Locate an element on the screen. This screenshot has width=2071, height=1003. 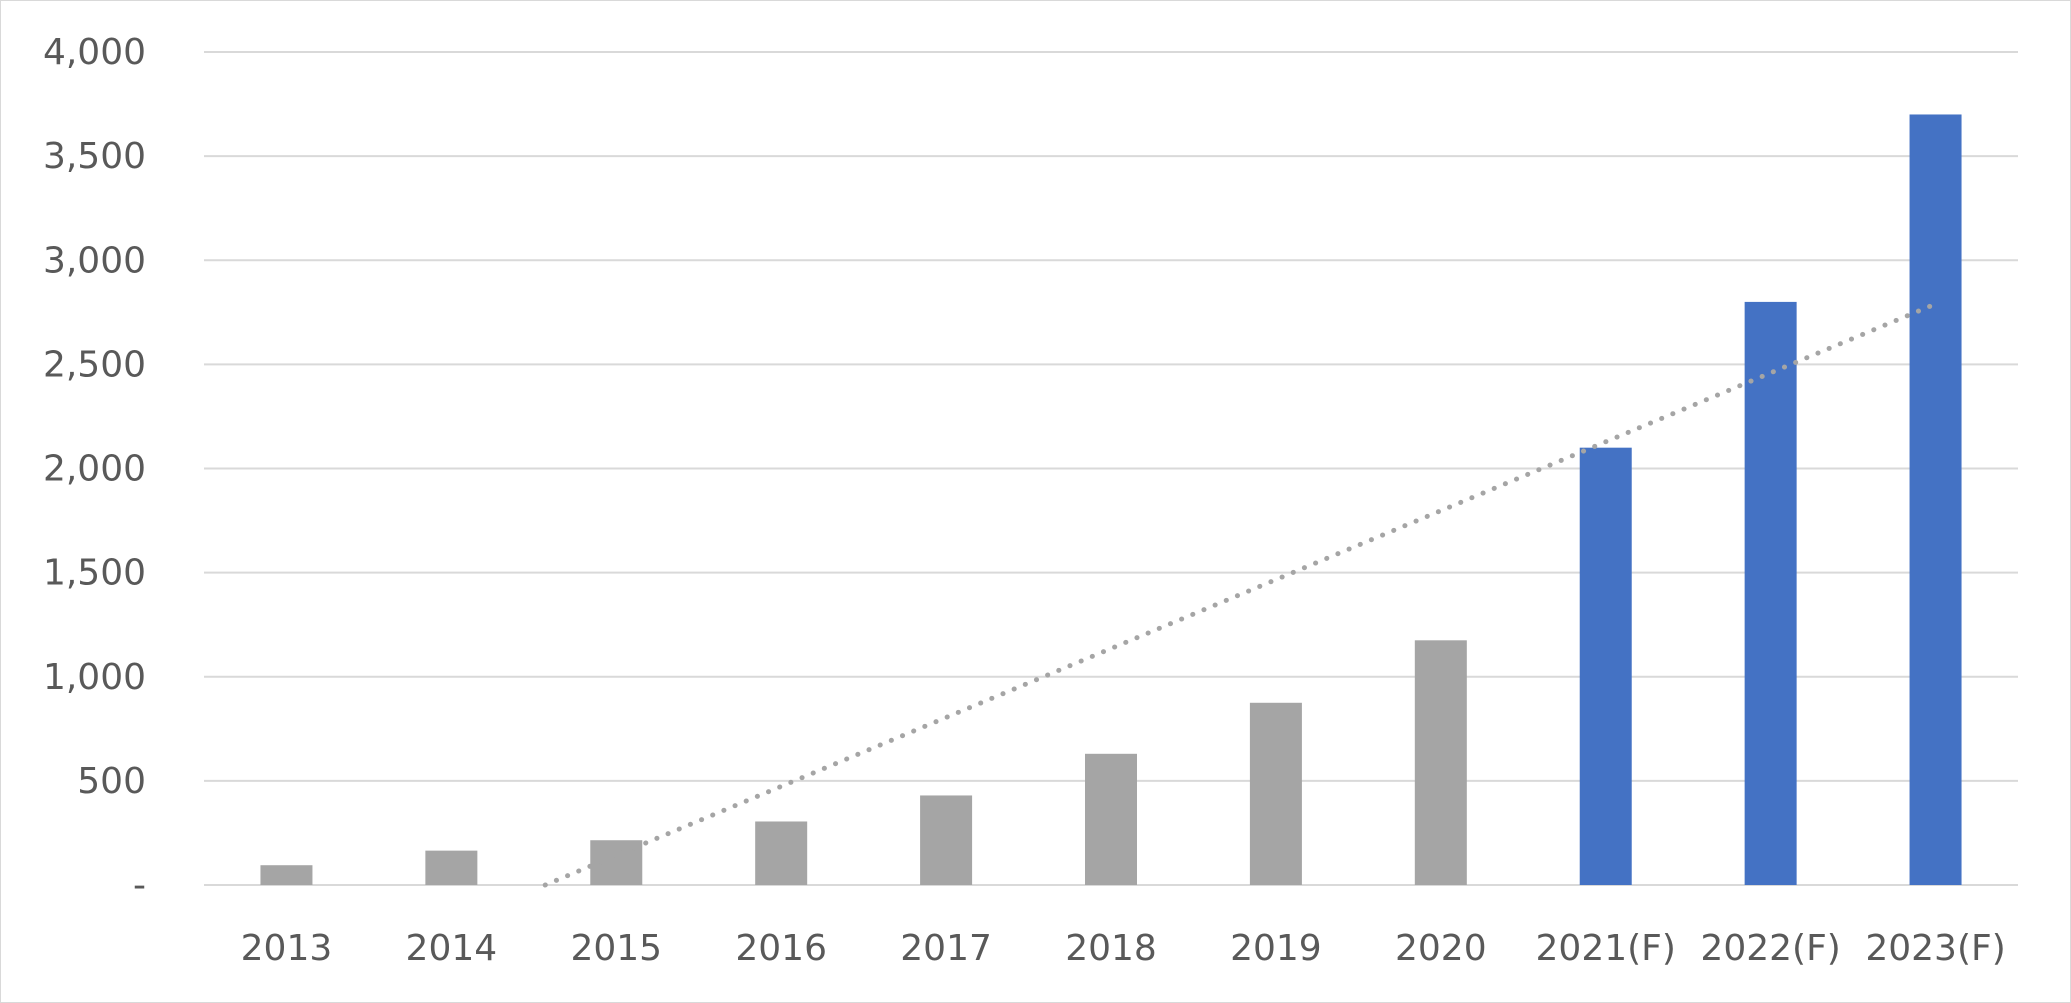
x-tick-label: 2023(F) is located at coordinates (1935, 948).